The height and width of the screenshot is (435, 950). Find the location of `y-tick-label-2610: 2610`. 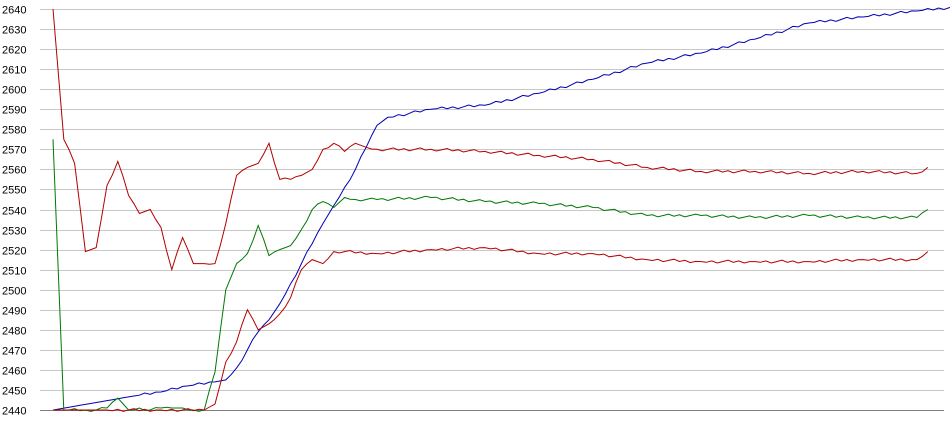

y-tick-label-2610: 2610 is located at coordinates (14, 71).